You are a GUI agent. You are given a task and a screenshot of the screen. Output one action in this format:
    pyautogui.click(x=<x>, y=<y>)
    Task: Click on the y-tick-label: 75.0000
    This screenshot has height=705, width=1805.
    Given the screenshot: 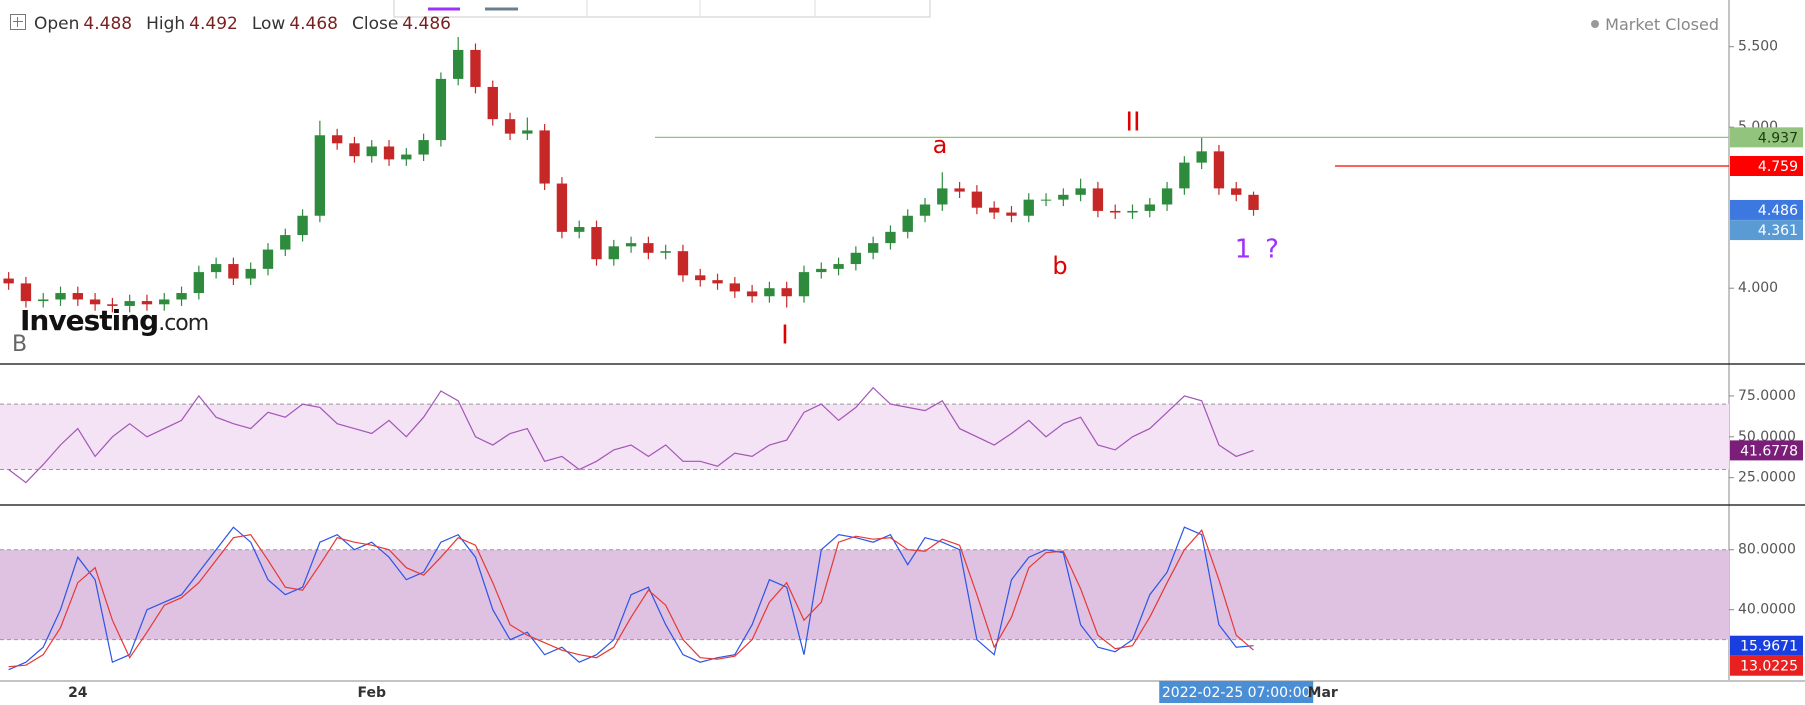 What is the action you would take?
    pyautogui.click(x=1767, y=396)
    